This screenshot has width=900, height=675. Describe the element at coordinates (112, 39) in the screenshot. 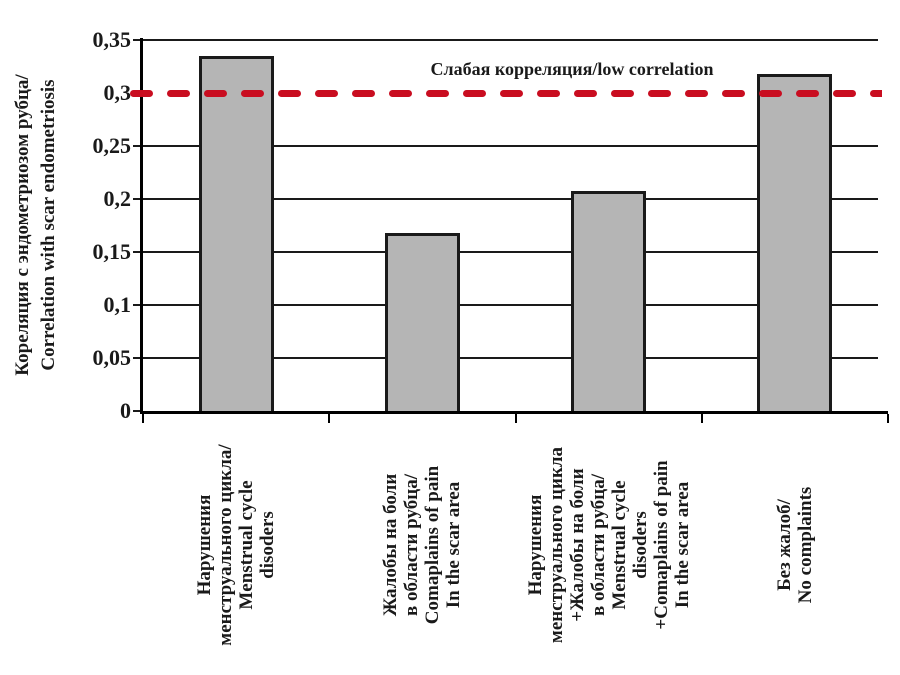

I see `y-tick-label: 0,35` at that location.